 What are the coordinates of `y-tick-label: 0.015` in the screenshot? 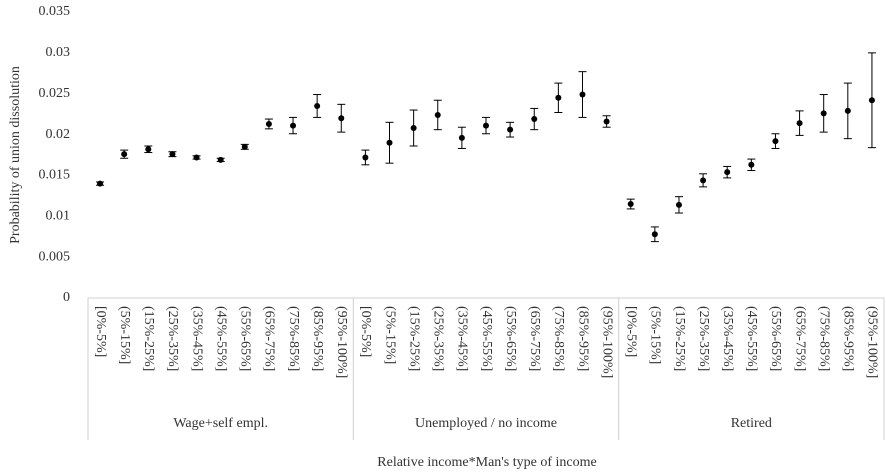 It's located at (55, 175).